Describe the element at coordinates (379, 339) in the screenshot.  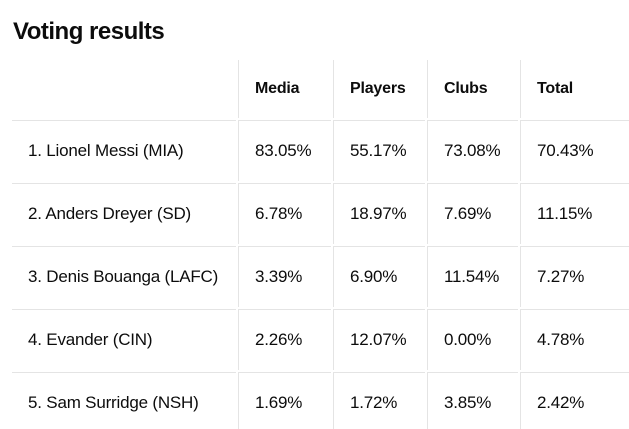
I see `cell-players: 12.07%` at that location.